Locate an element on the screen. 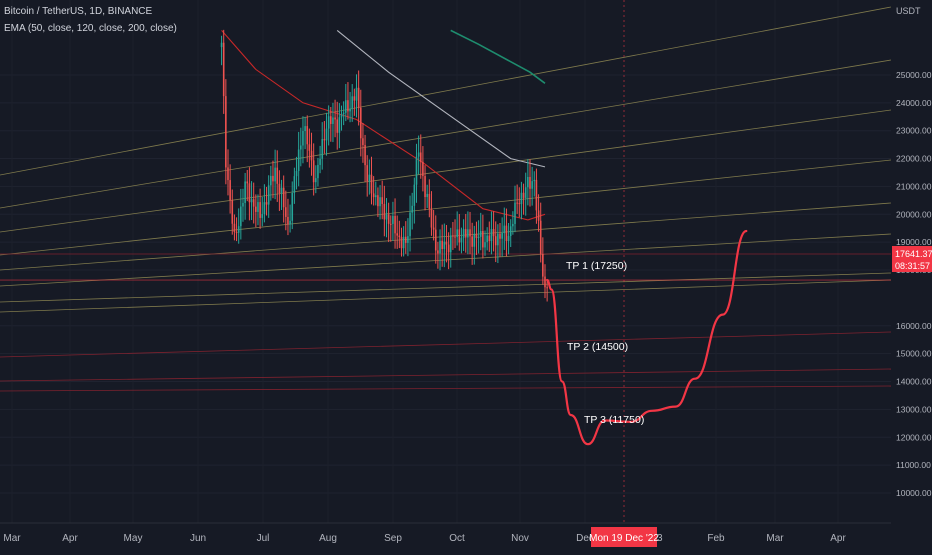 This screenshot has width=932, height=555. ema-lines is located at coordinates (383, 125).